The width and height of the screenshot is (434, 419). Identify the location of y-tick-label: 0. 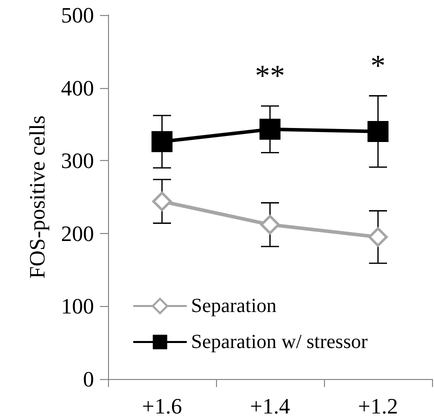
(88, 379).